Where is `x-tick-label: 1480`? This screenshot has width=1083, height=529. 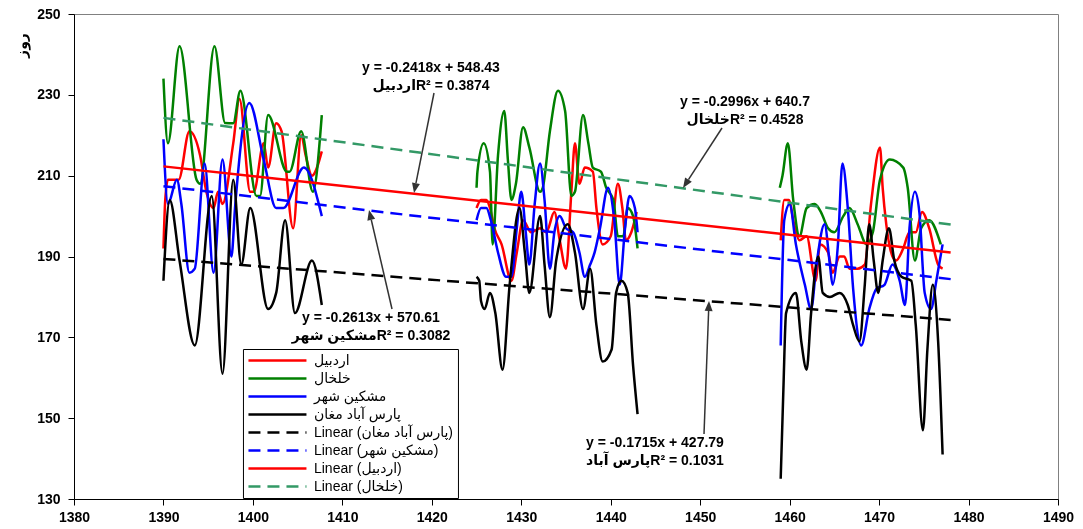 x-tick-label: 1480 is located at coordinates (969, 516).